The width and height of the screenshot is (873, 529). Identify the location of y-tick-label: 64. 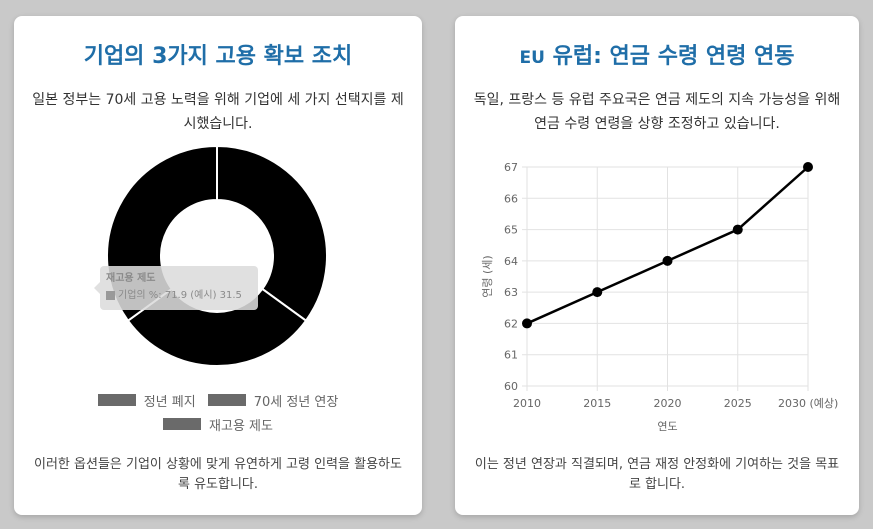
(511, 261).